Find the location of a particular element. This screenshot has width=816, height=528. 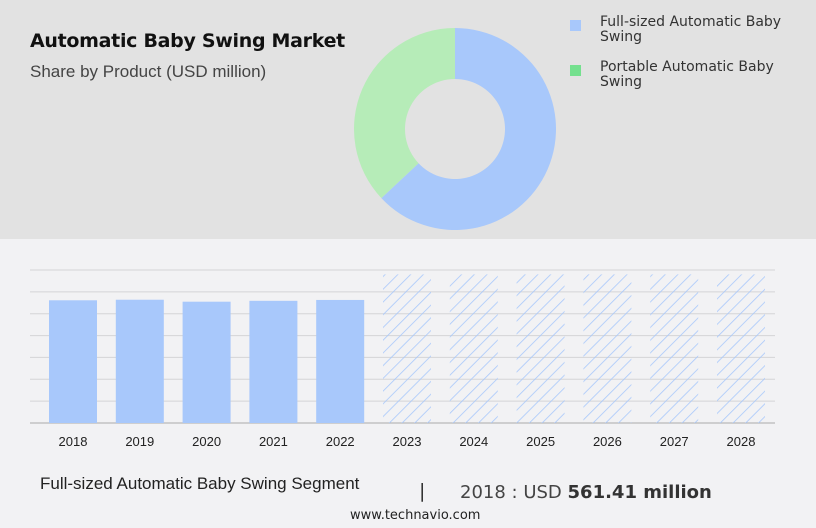

donut-slices is located at coordinates (455, 129).